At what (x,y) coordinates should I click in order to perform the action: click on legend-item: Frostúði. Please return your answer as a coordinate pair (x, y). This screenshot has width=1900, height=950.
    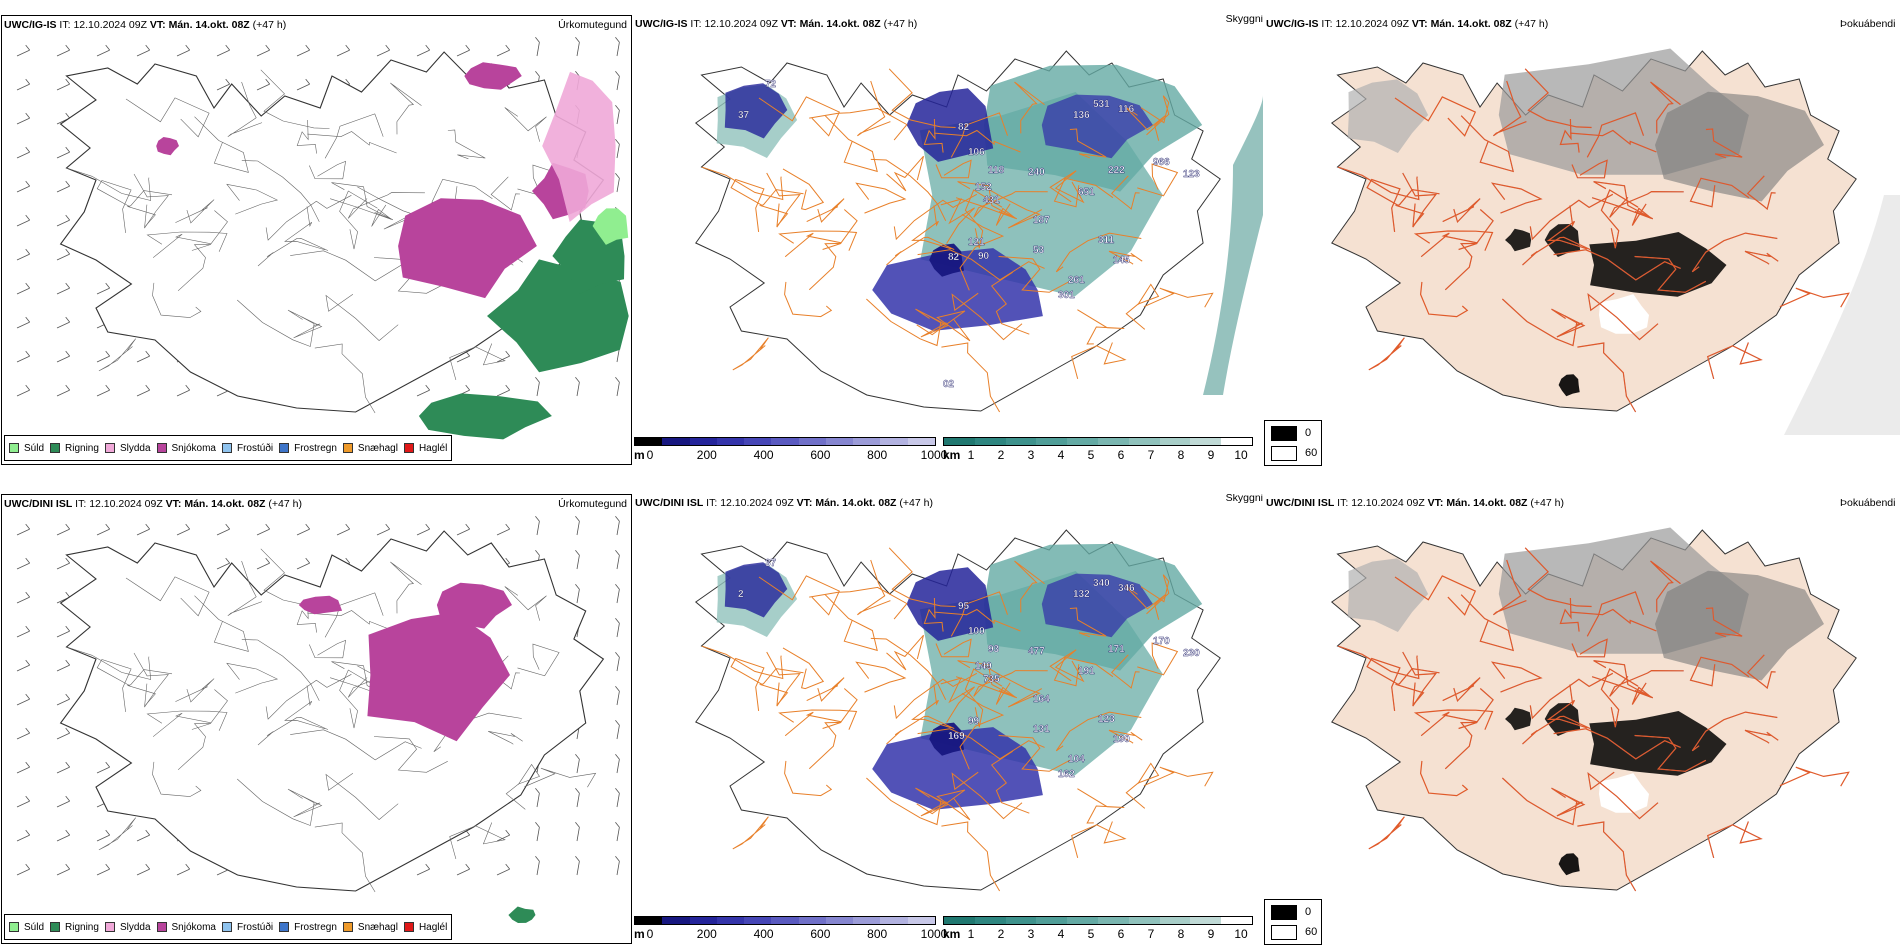
    Looking at the image, I should click on (247, 448).